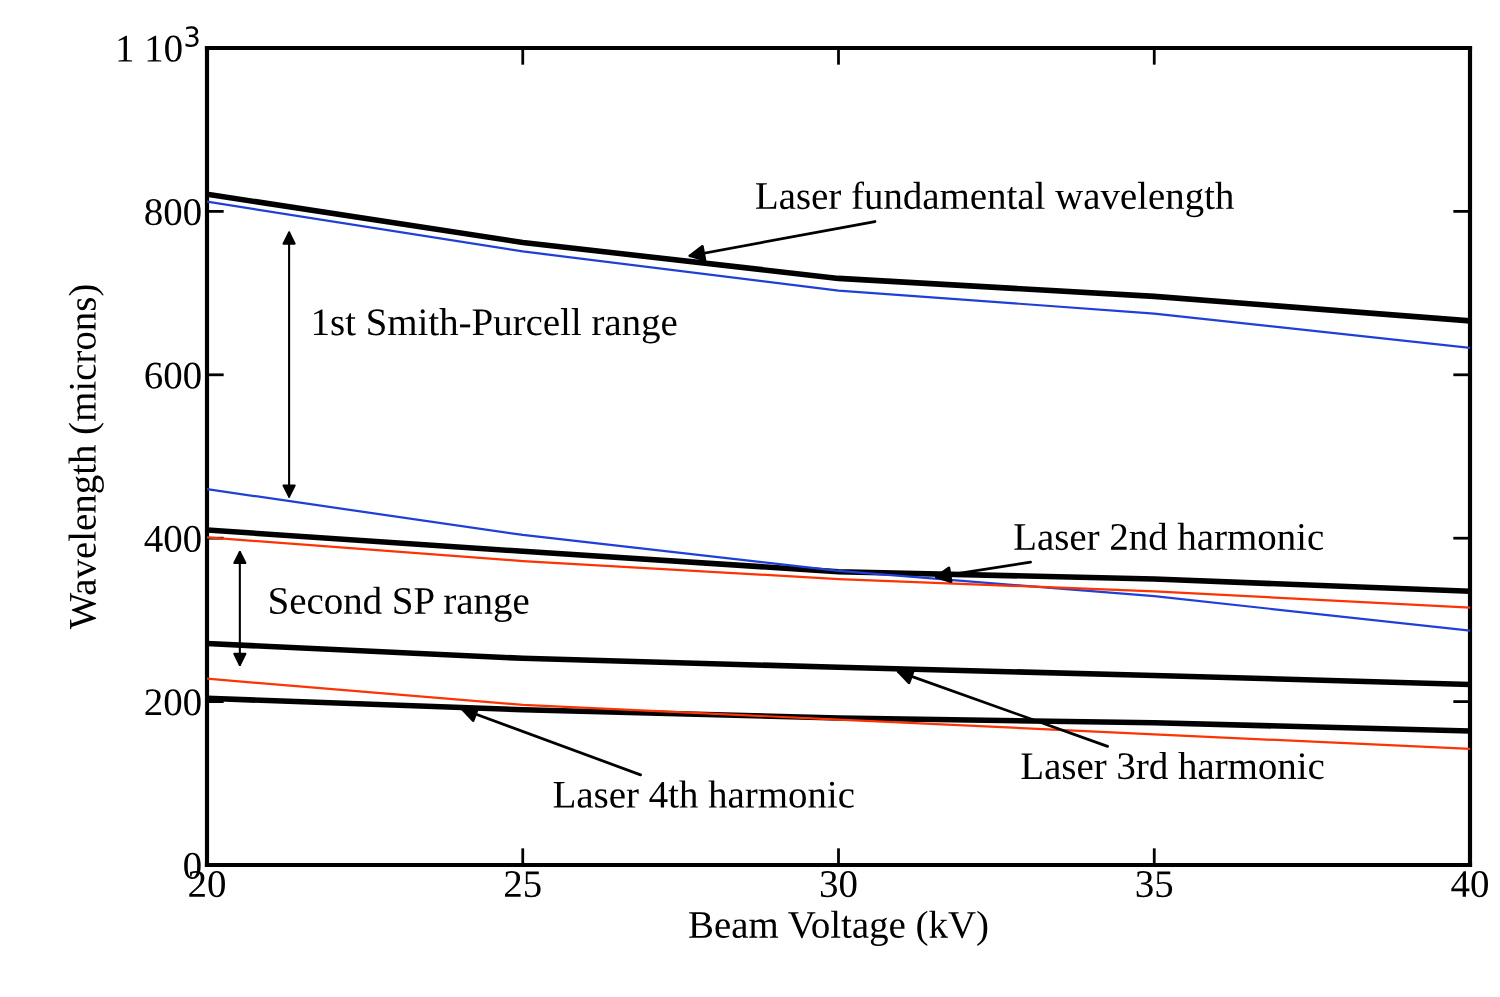  I want to click on annotation: Second SP range, so click(399, 604).